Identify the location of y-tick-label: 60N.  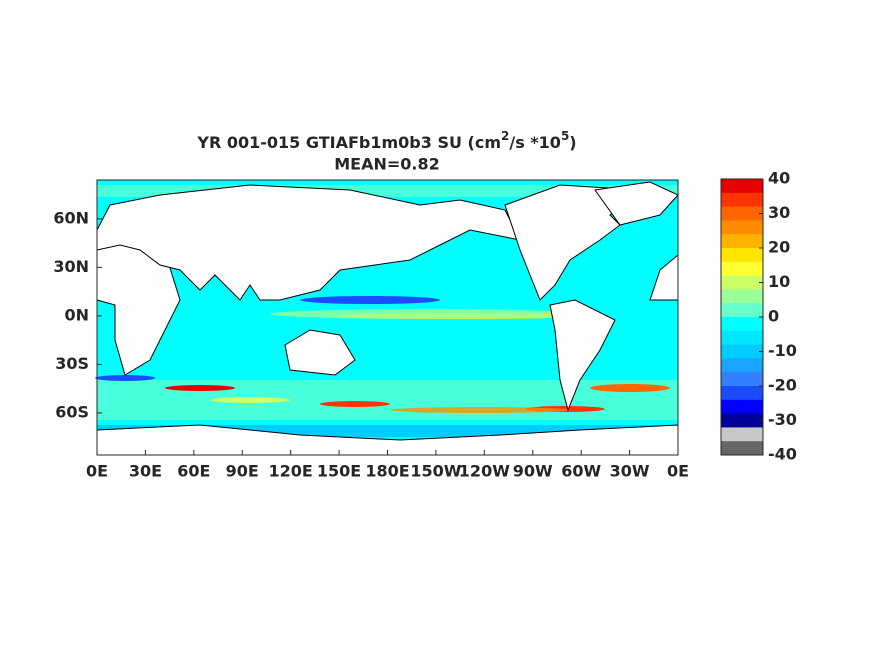
(71, 217).